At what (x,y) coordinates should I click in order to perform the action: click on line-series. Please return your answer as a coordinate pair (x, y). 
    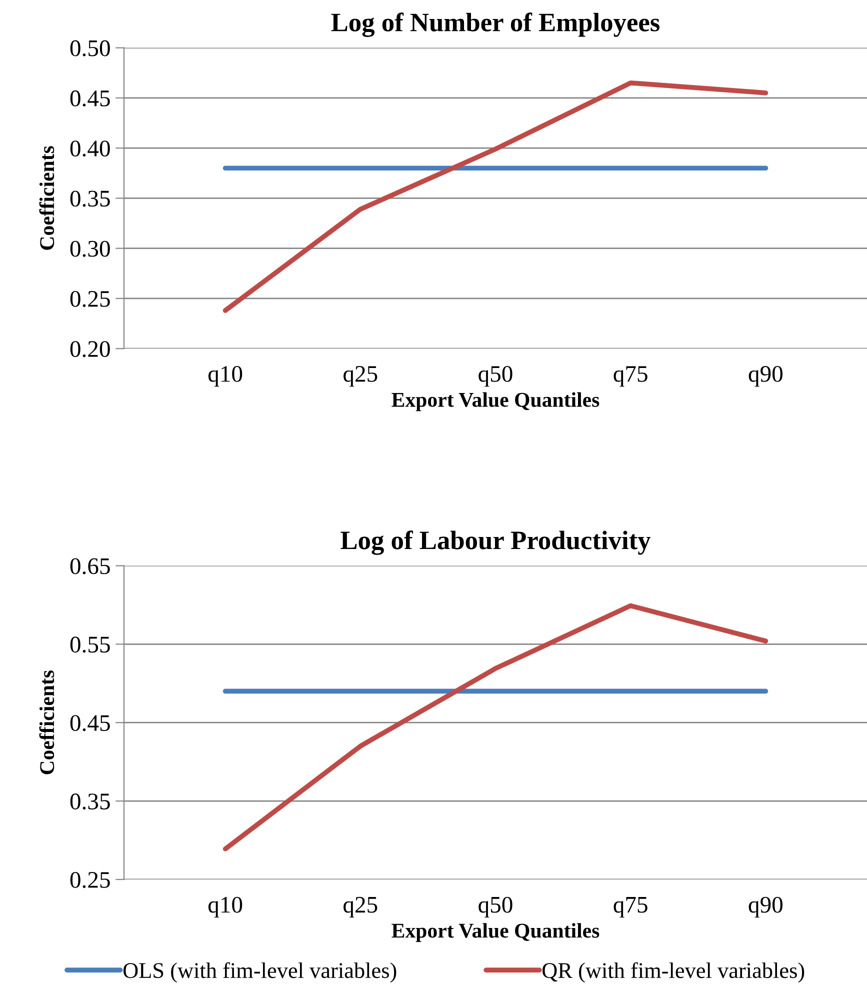
    Looking at the image, I should click on (495, 196).